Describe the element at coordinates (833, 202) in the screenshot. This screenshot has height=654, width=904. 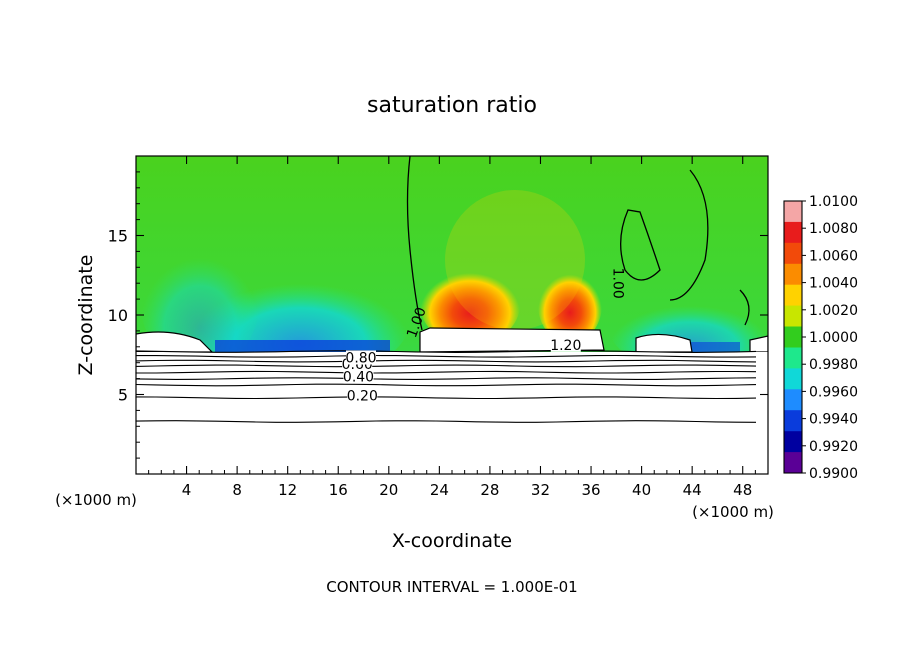
I see `colorbar-label: 1.0100` at that location.